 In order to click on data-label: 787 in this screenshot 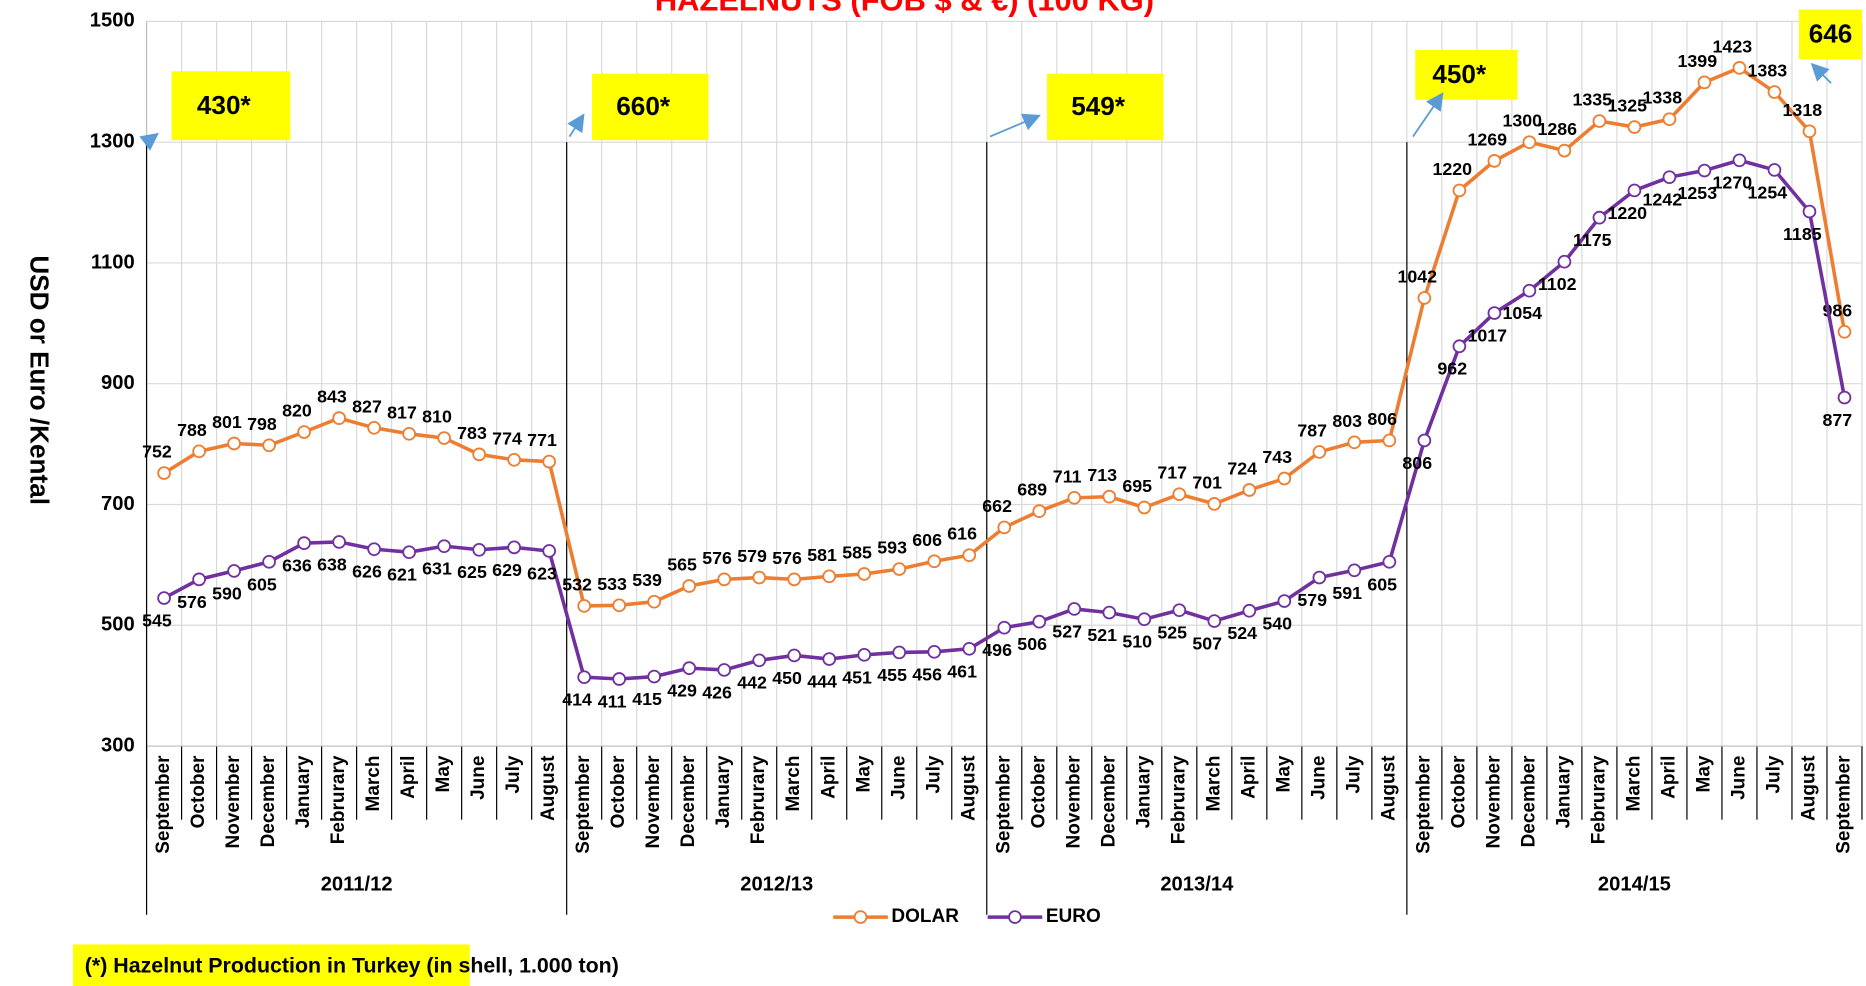, I will do `click(1312, 430)`.